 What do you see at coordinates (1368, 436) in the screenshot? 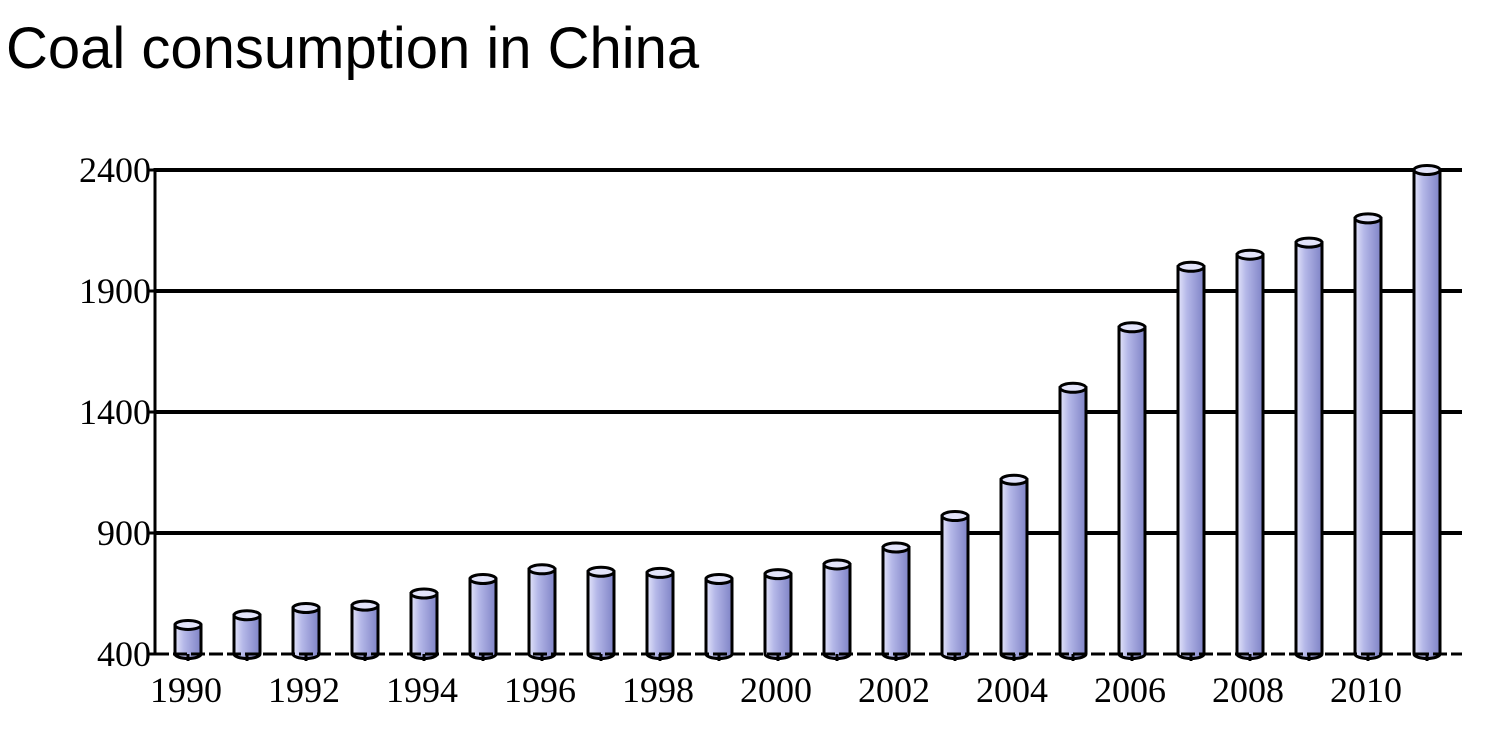
I see `bar-2010` at bounding box center [1368, 436].